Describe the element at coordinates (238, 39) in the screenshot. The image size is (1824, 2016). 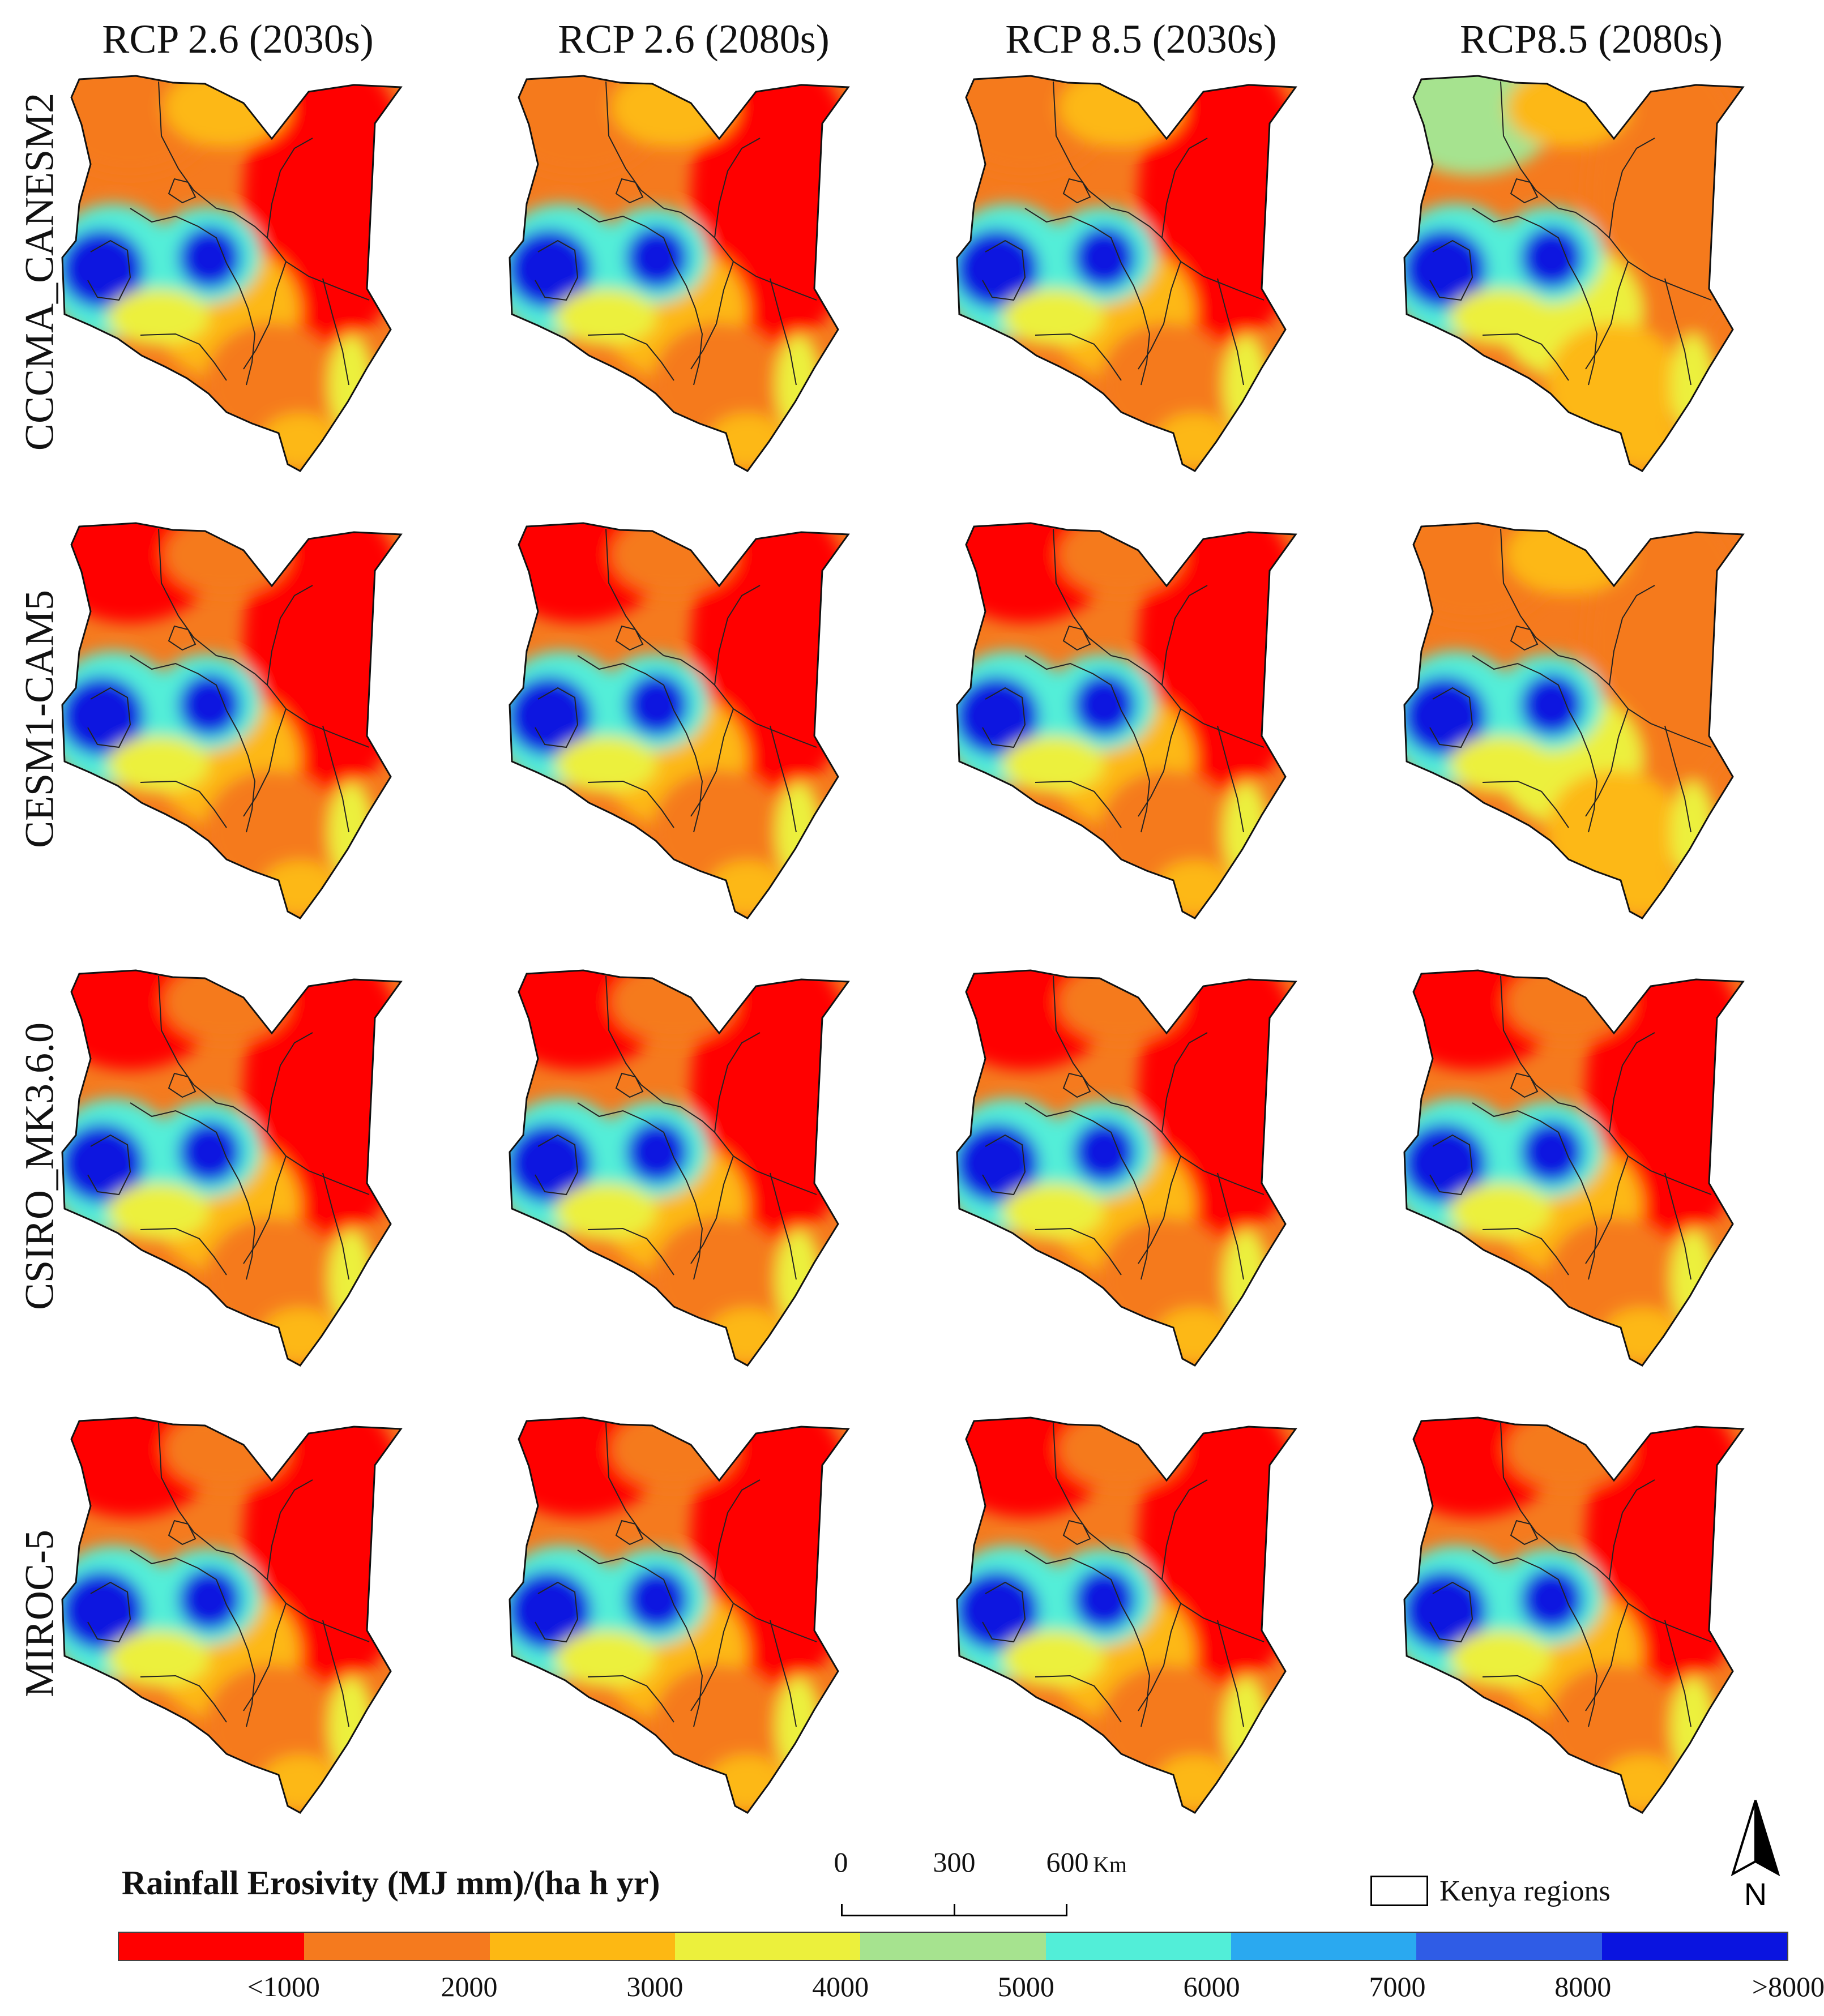
I see `column-header: RCP 2.6 (2030s)` at that location.